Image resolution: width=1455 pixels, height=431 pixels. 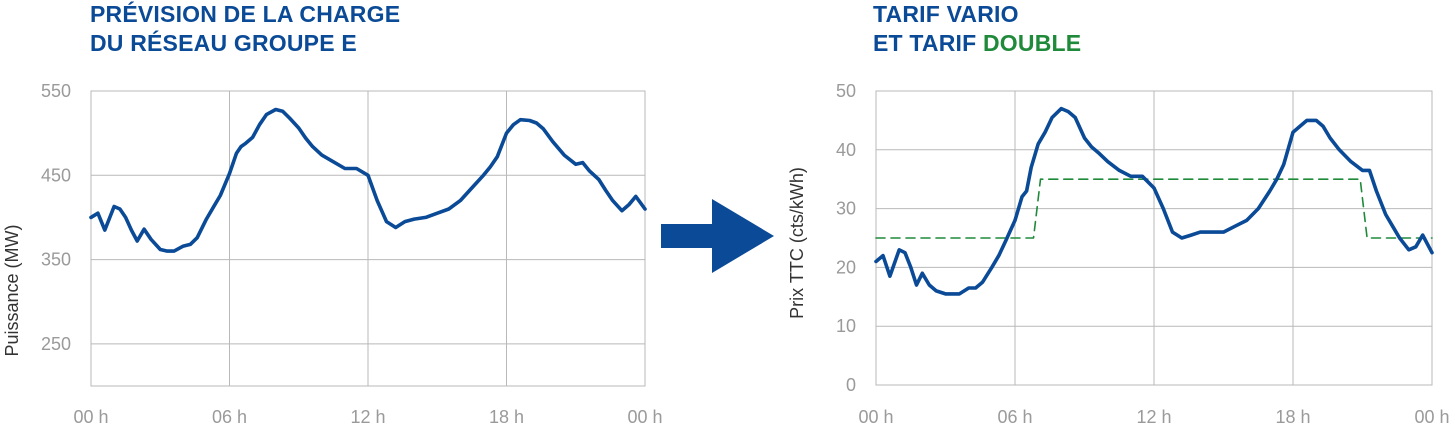 What do you see at coordinates (1032, 43) in the screenshot?
I see `tariff-title-highlight: DOUBLE` at bounding box center [1032, 43].